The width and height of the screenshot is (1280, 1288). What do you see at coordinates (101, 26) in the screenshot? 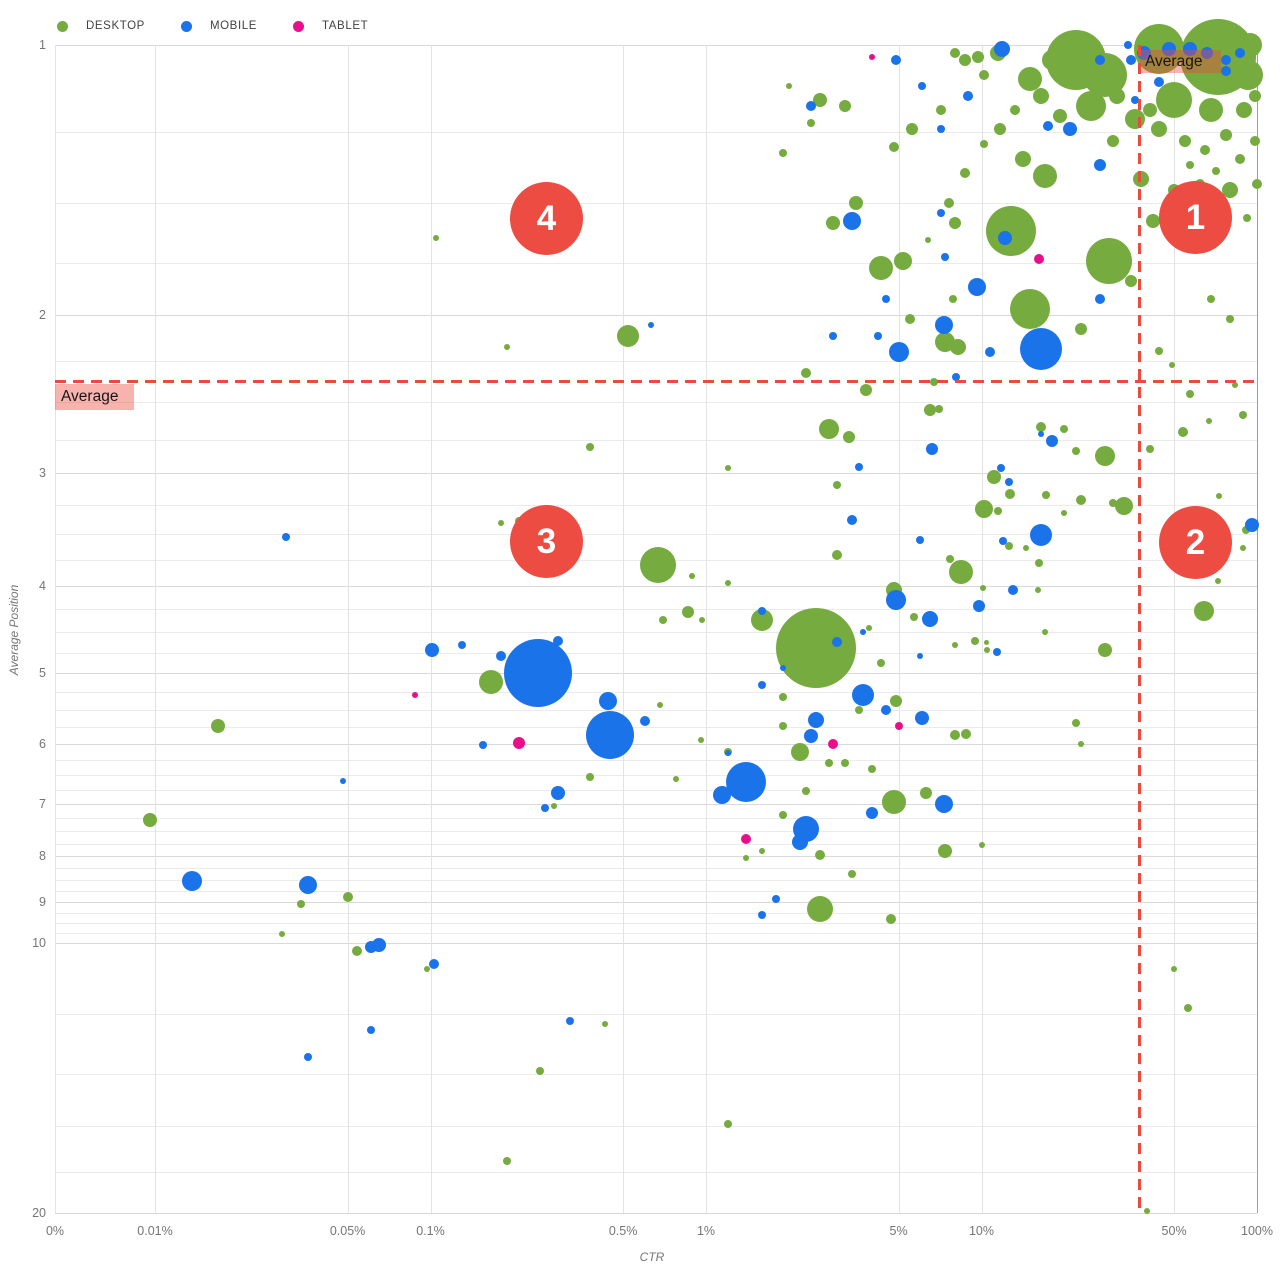
I see `legend-item-desktop: DESKTOP` at bounding box center [101, 26].